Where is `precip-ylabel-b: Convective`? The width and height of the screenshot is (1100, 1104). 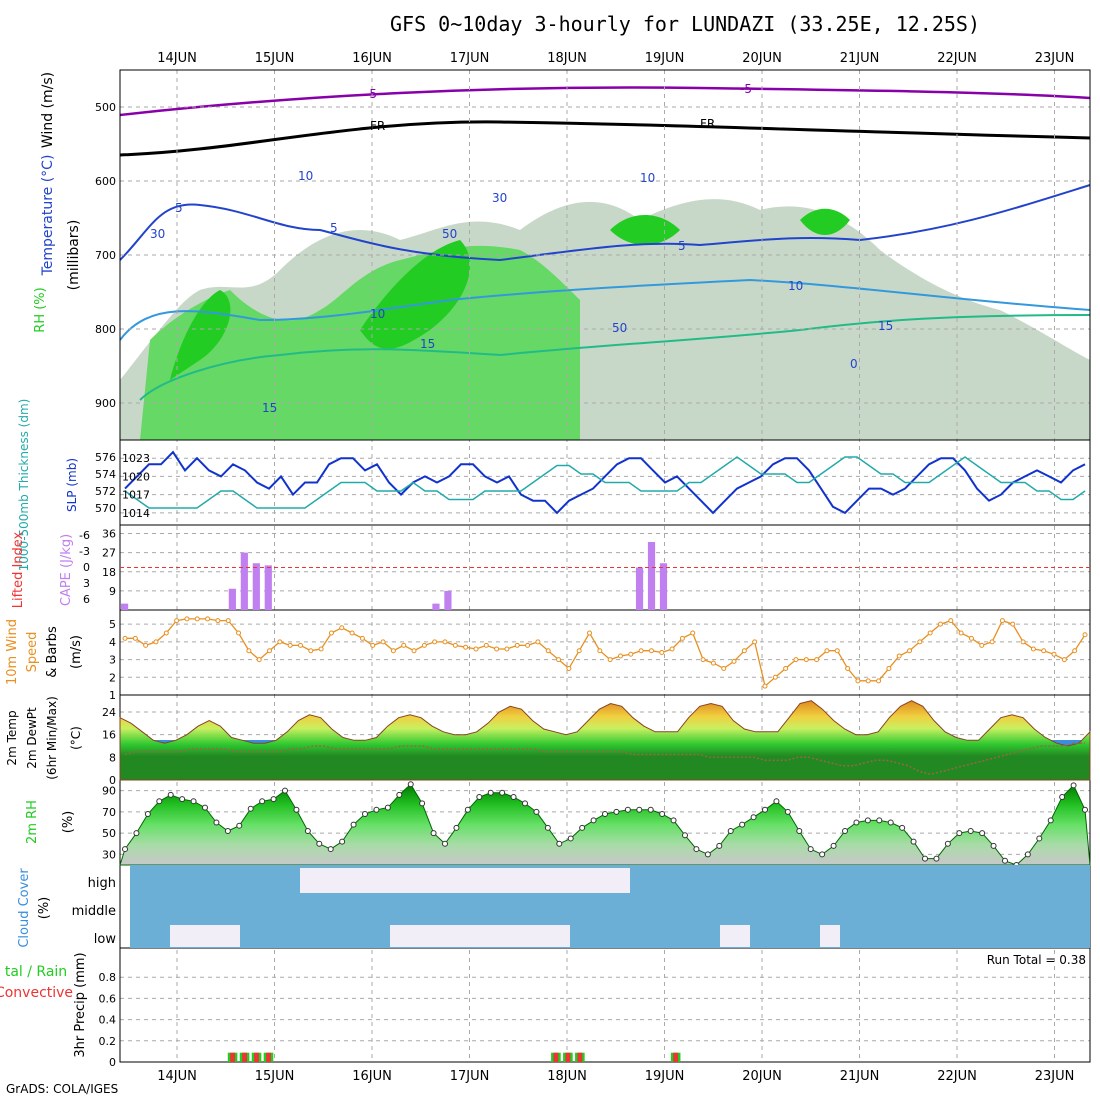 precip-ylabel-b: Convective is located at coordinates (36, 993).